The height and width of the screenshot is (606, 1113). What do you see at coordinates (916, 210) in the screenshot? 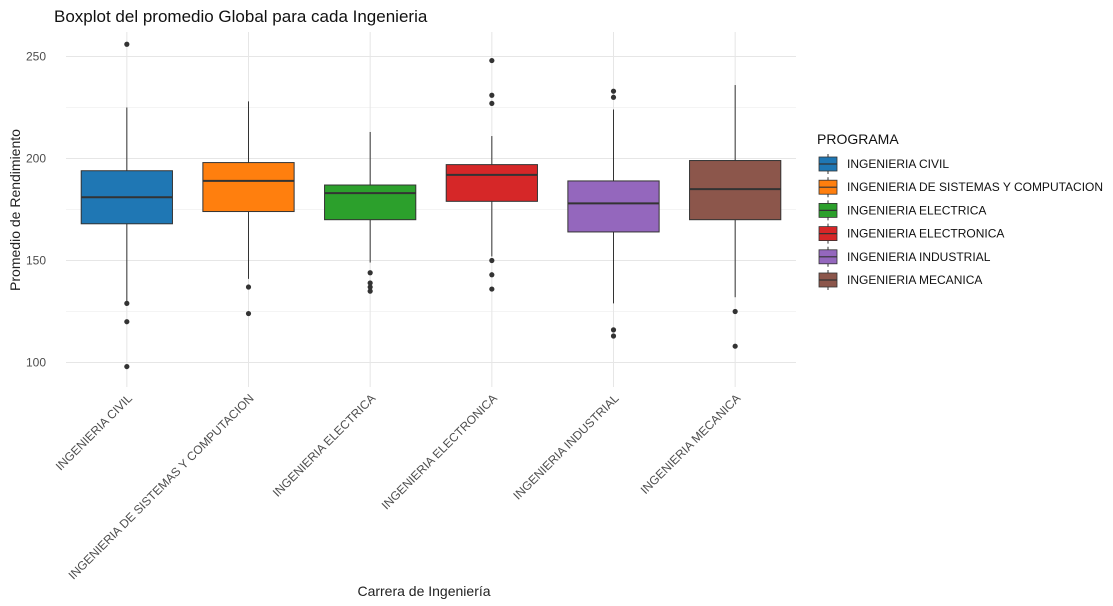
I see `legend-label: INGENIERIA ELECTRICA` at bounding box center [916, 210].